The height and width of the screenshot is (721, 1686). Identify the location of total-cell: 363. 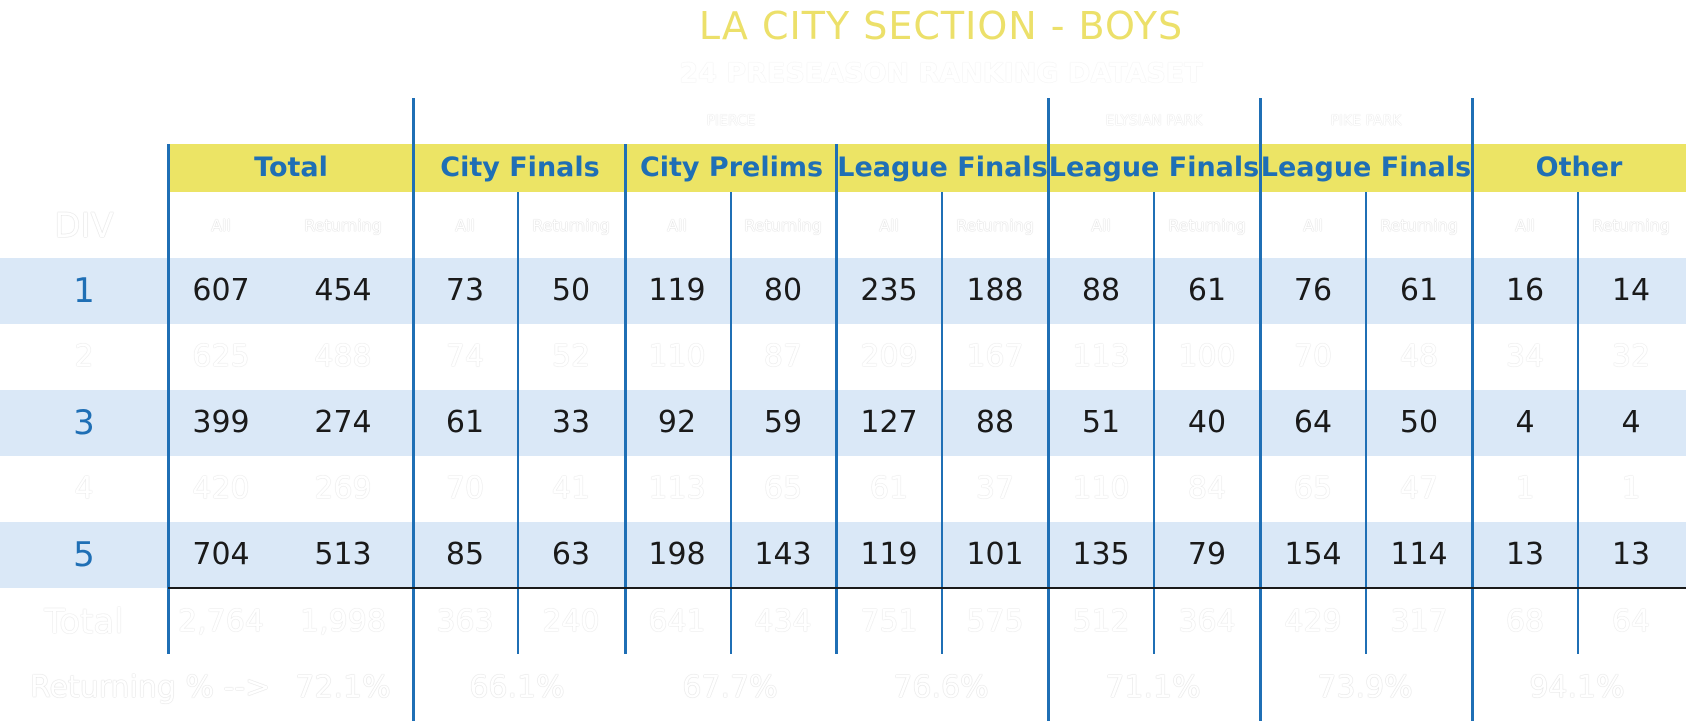
(465, 621).